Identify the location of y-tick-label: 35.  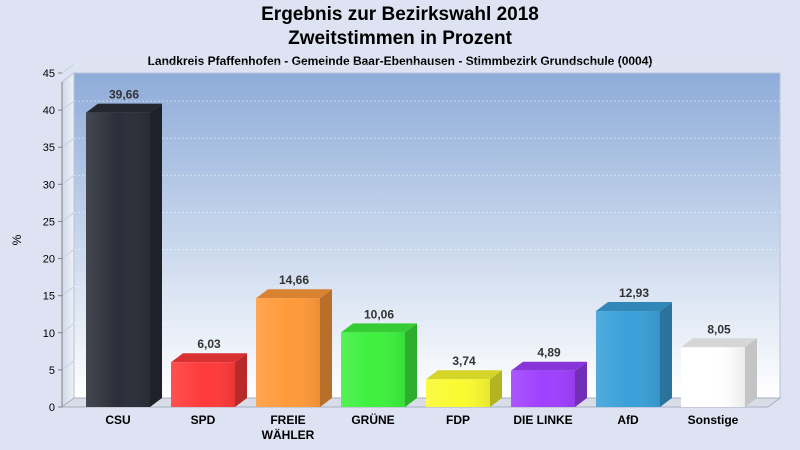
(49, 148).